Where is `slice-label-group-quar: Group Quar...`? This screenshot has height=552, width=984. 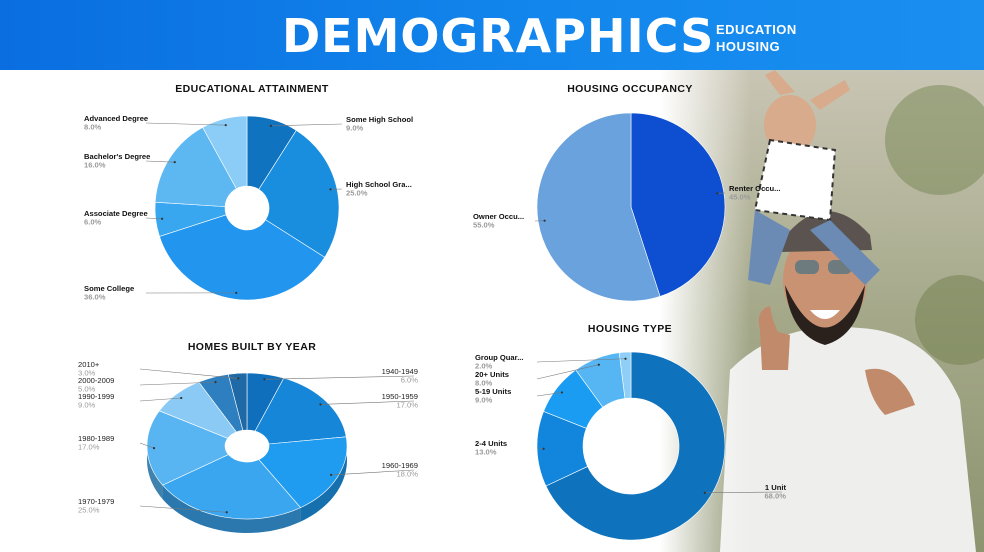 slice-label-group-quar: Group Quar... is located at coordinates (499, 357).